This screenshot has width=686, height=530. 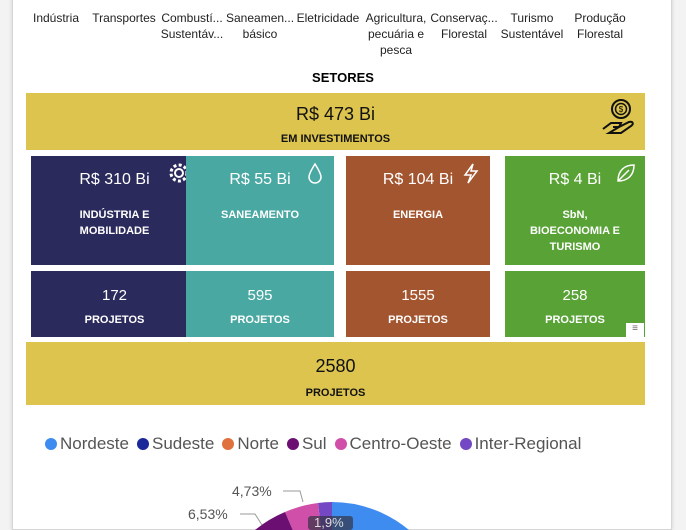 I want to click on sector-value: R$ 310 Bi, so click(x=114, y=179).